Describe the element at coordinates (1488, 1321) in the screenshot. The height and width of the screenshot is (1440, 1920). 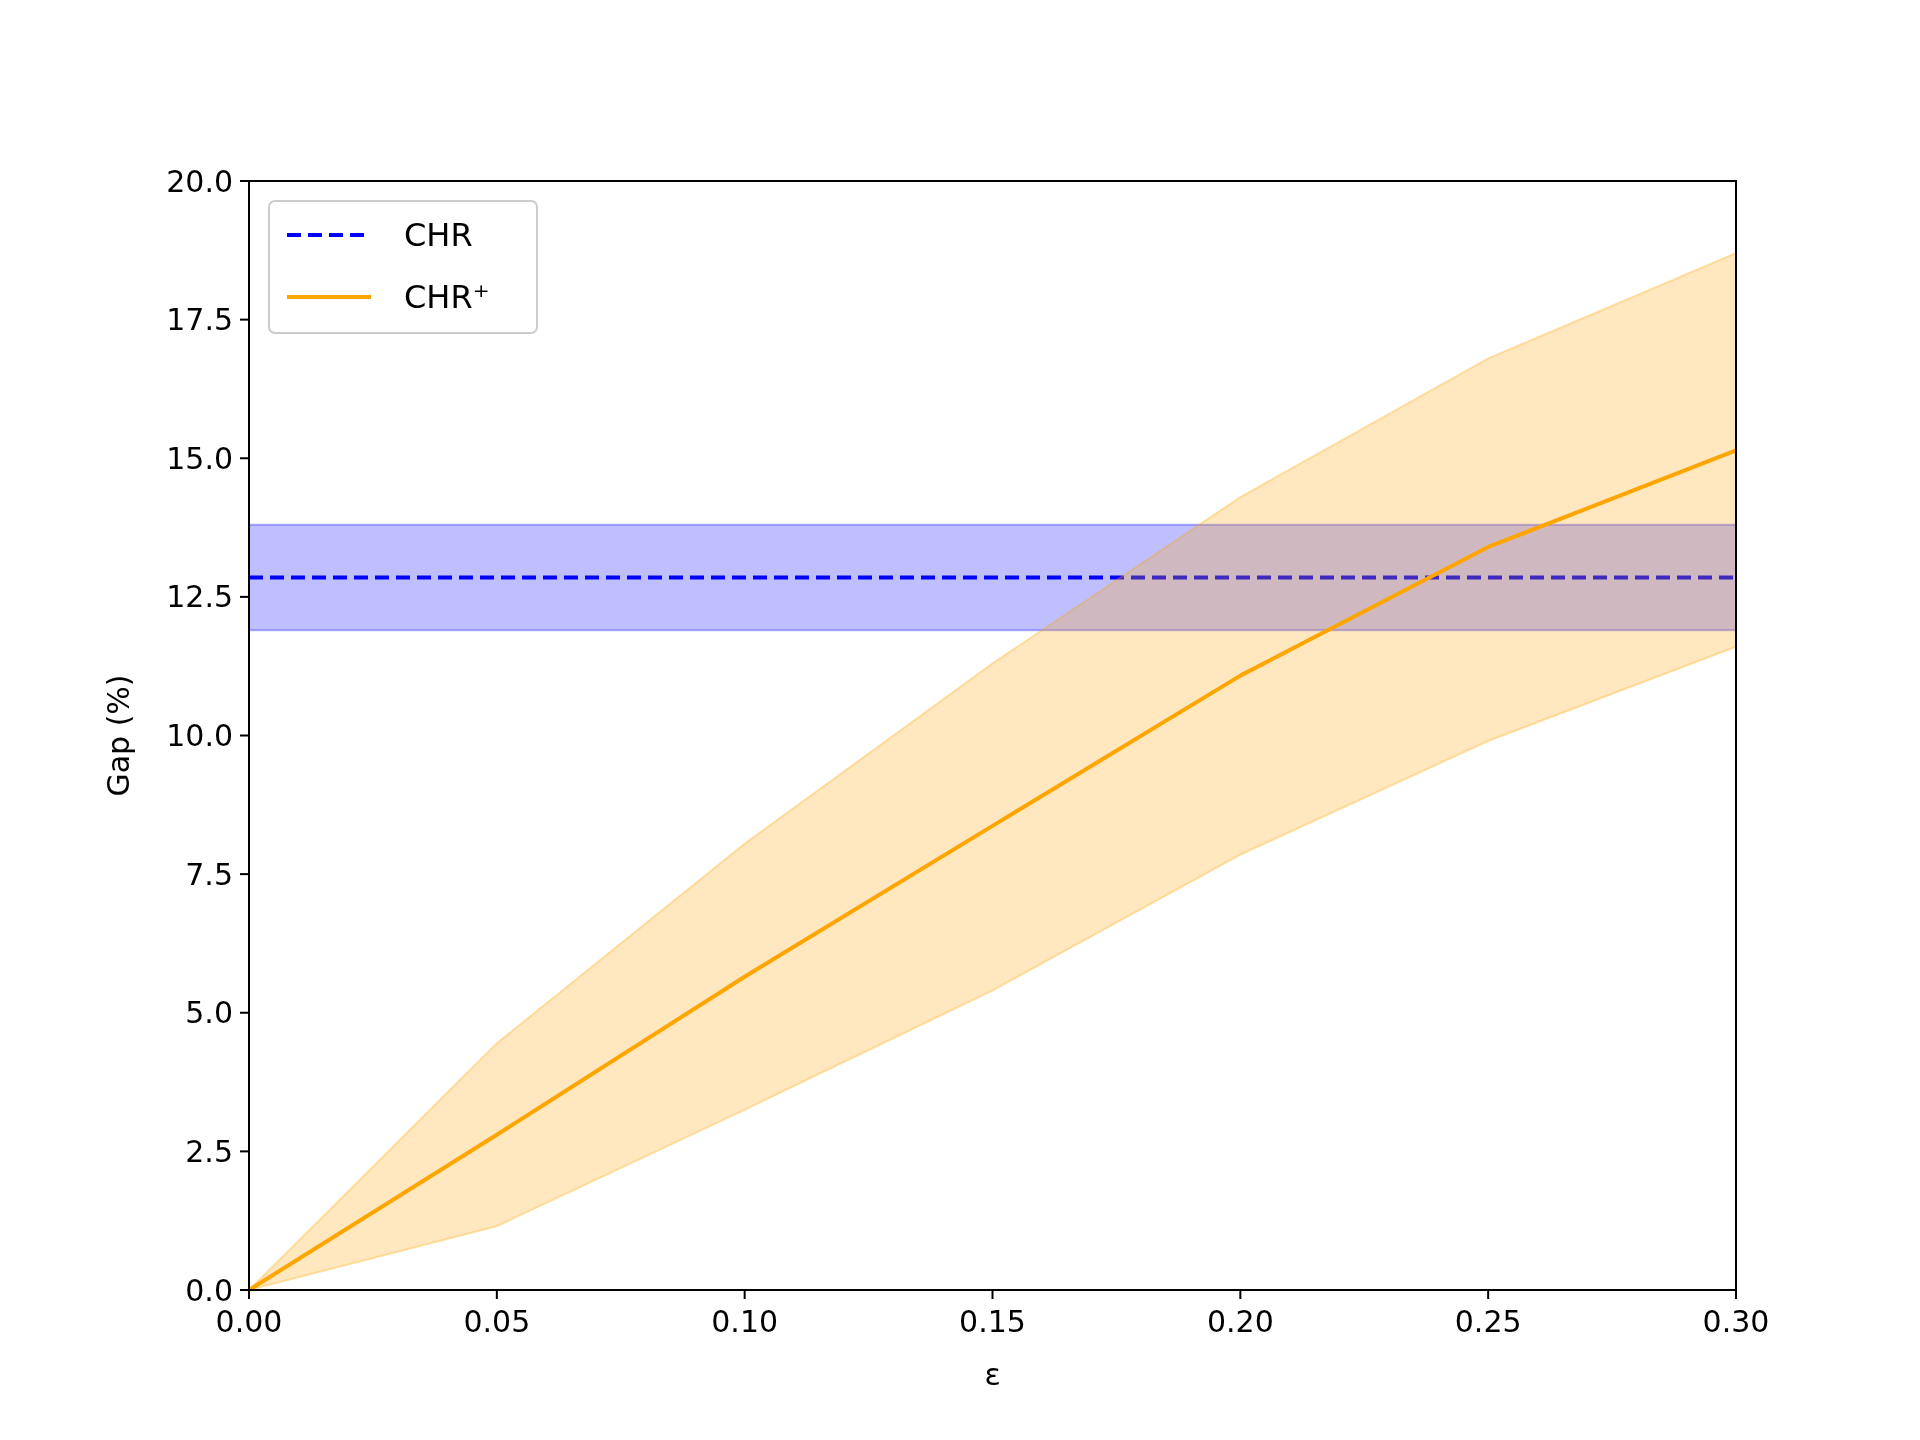
I see `x-tick-label: 0.25` at that location.